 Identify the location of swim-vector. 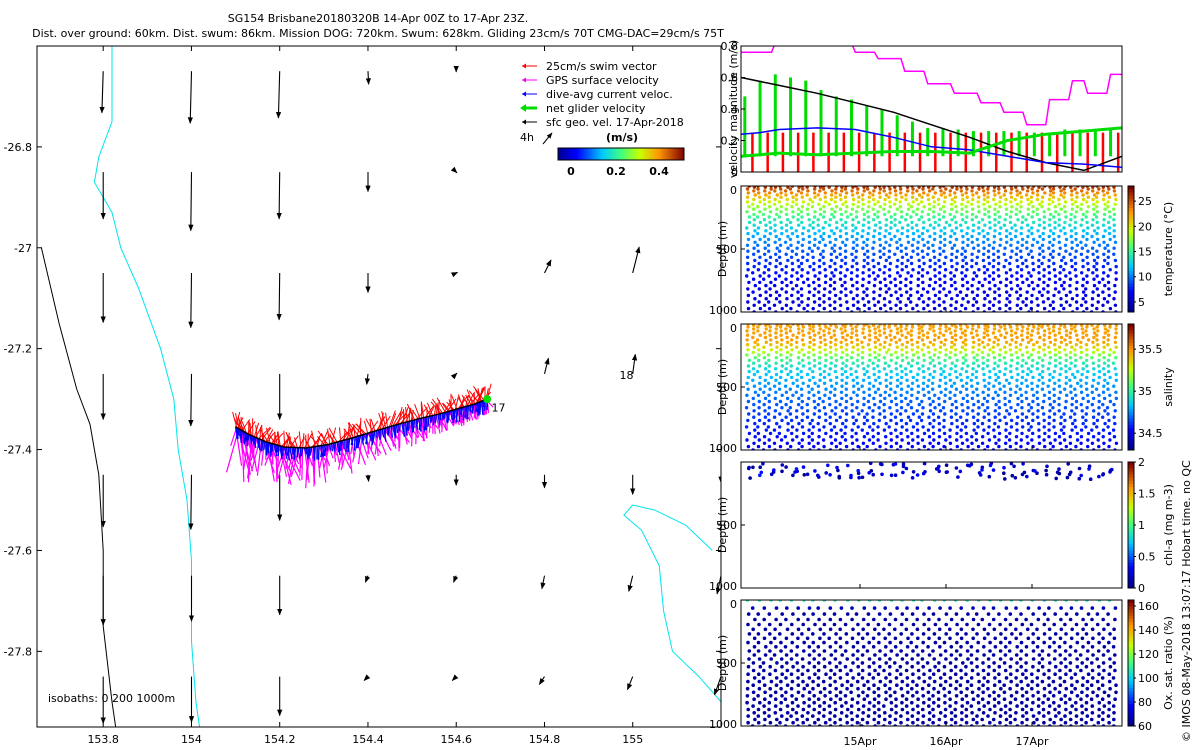
(262, 435).